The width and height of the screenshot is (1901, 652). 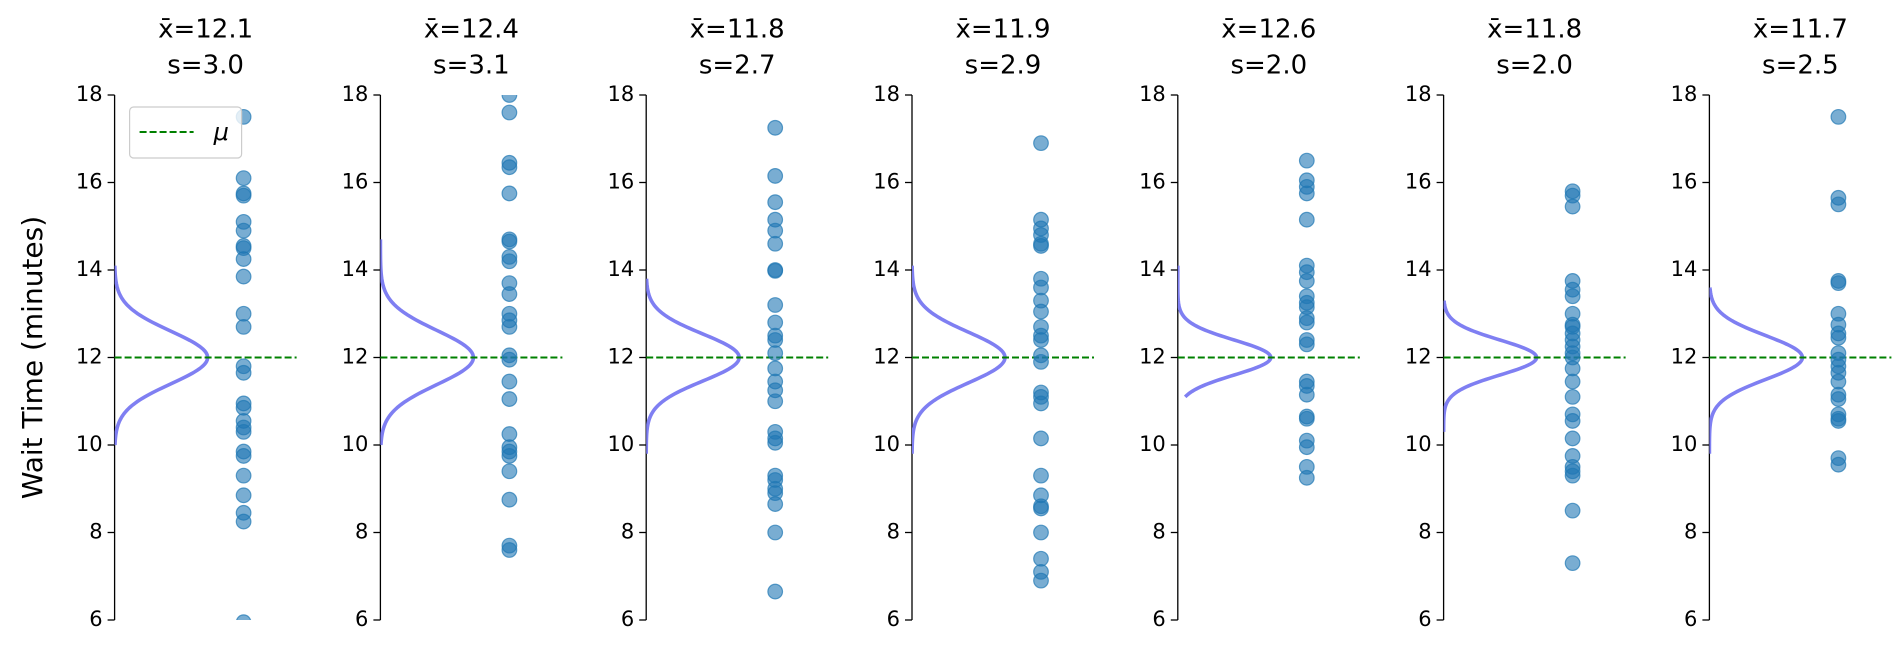 I want to click on legend-label: μ, so click(x=221, y=132).